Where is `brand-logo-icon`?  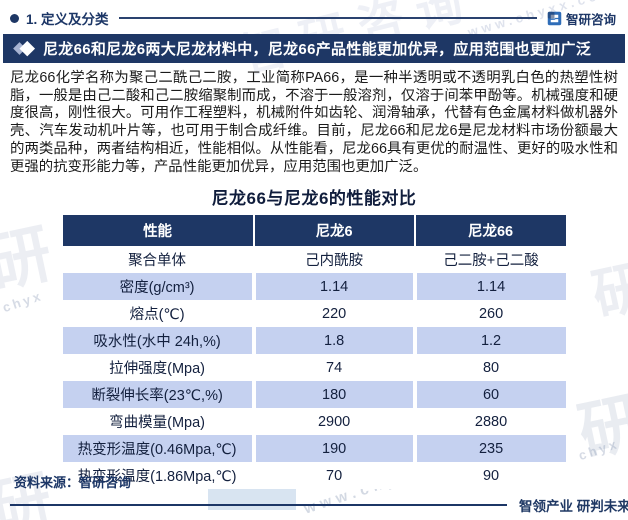 brand-logo-icon is located at coordinates (554, 18).